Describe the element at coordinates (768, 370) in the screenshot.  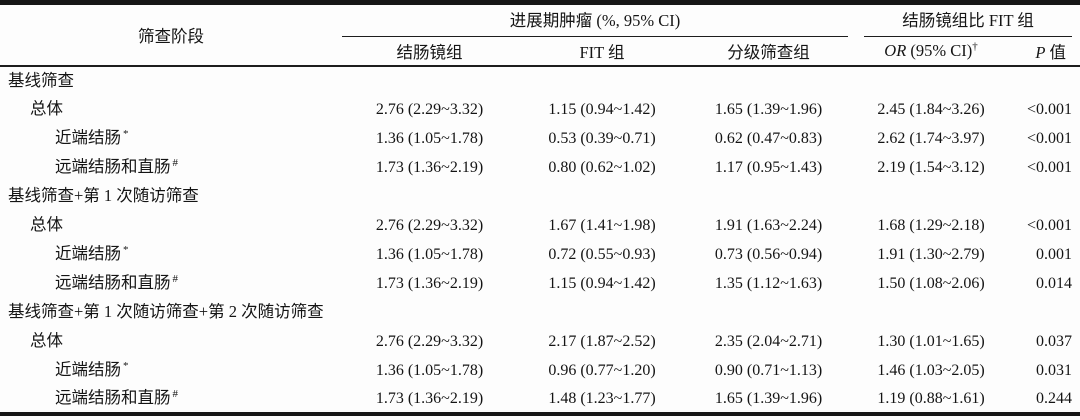
I see `cell-graded: 0.90 (0.71~1.13)` at that location.